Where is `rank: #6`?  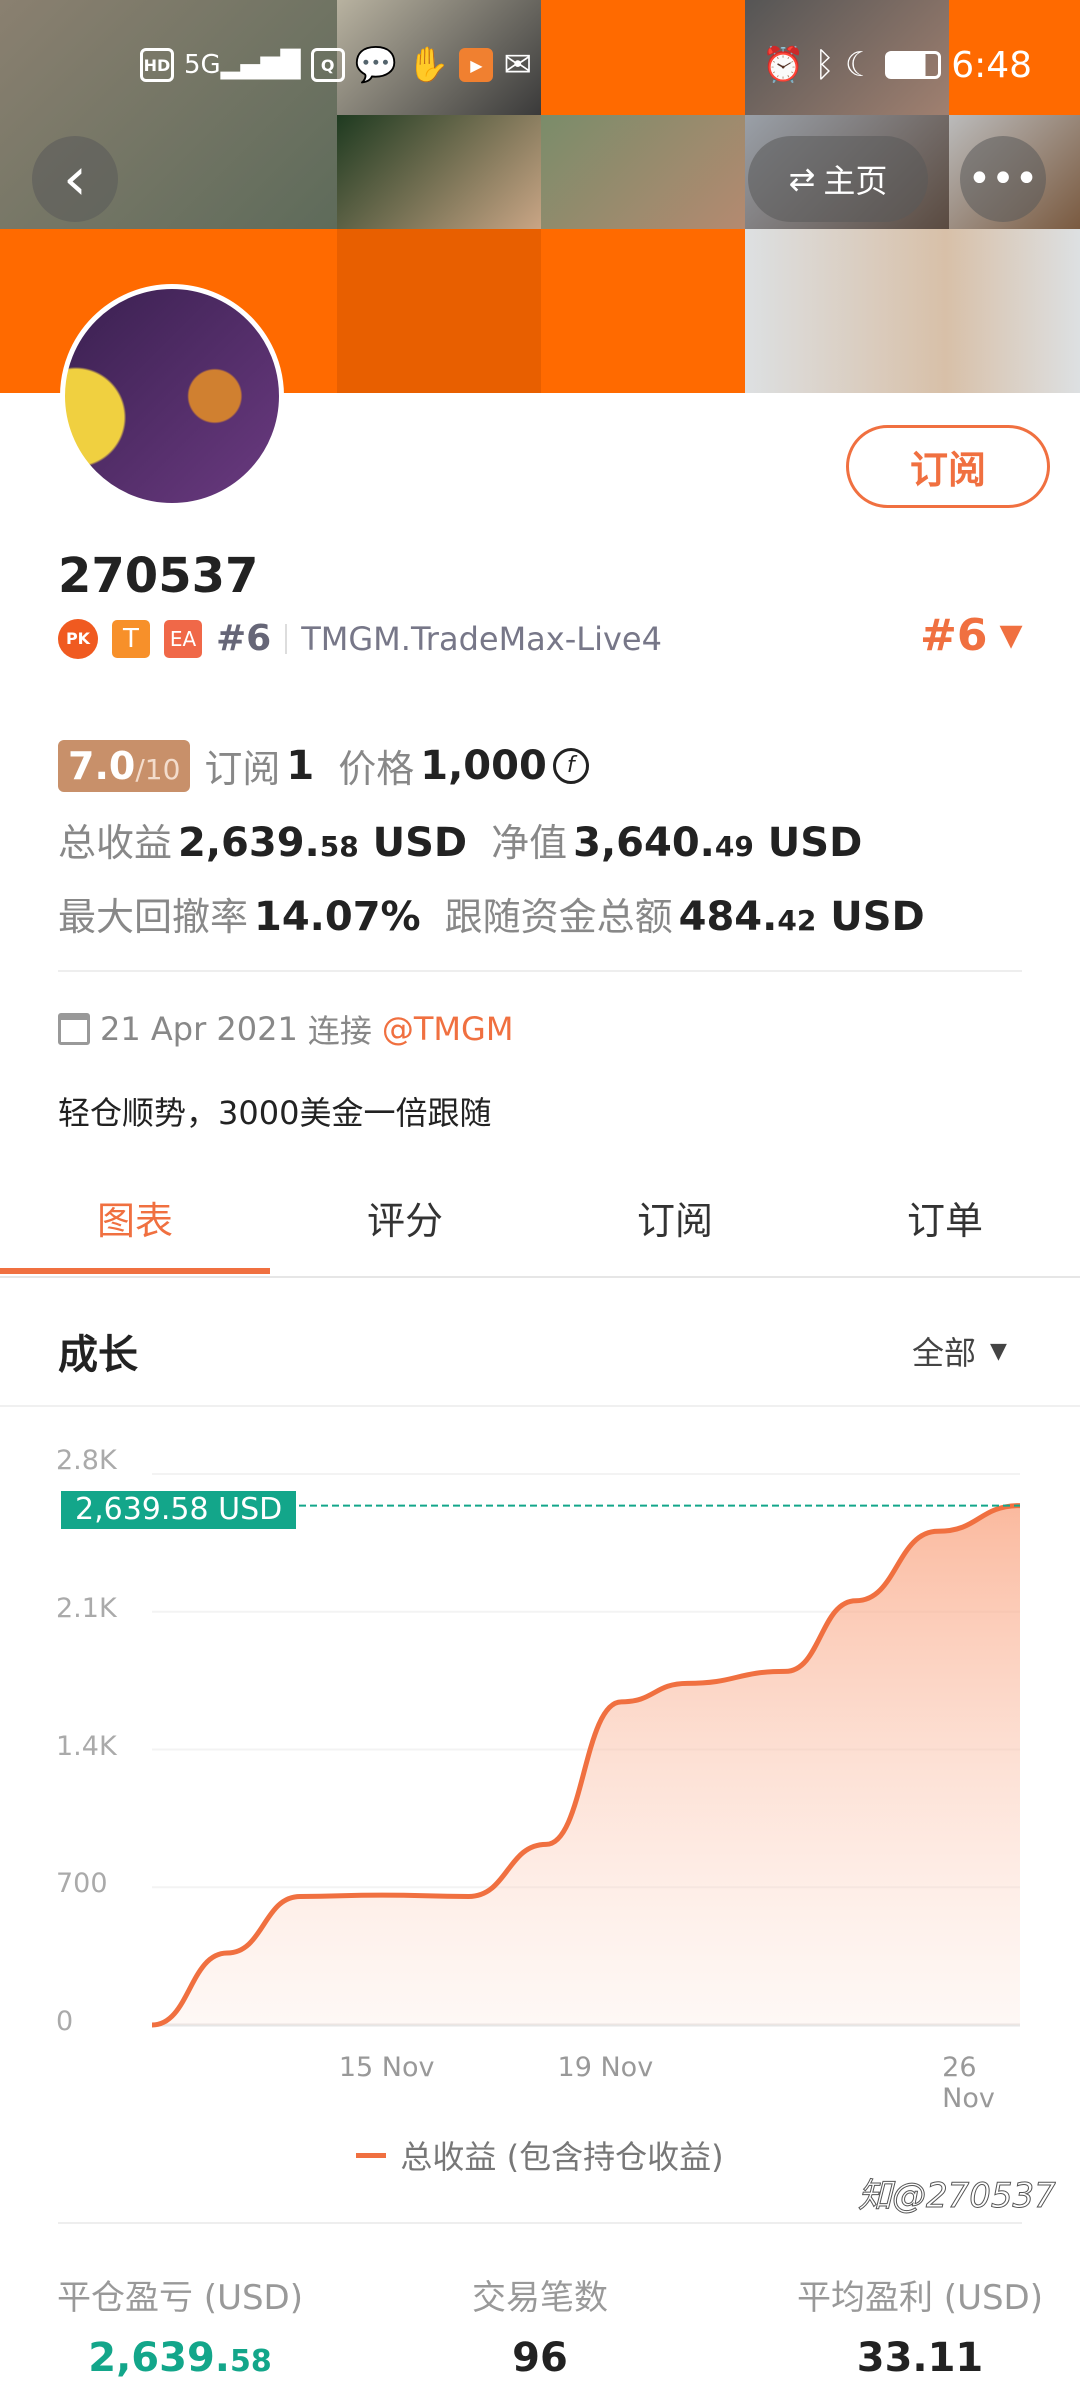 rank: #6 is located at coordinates (244, 638).